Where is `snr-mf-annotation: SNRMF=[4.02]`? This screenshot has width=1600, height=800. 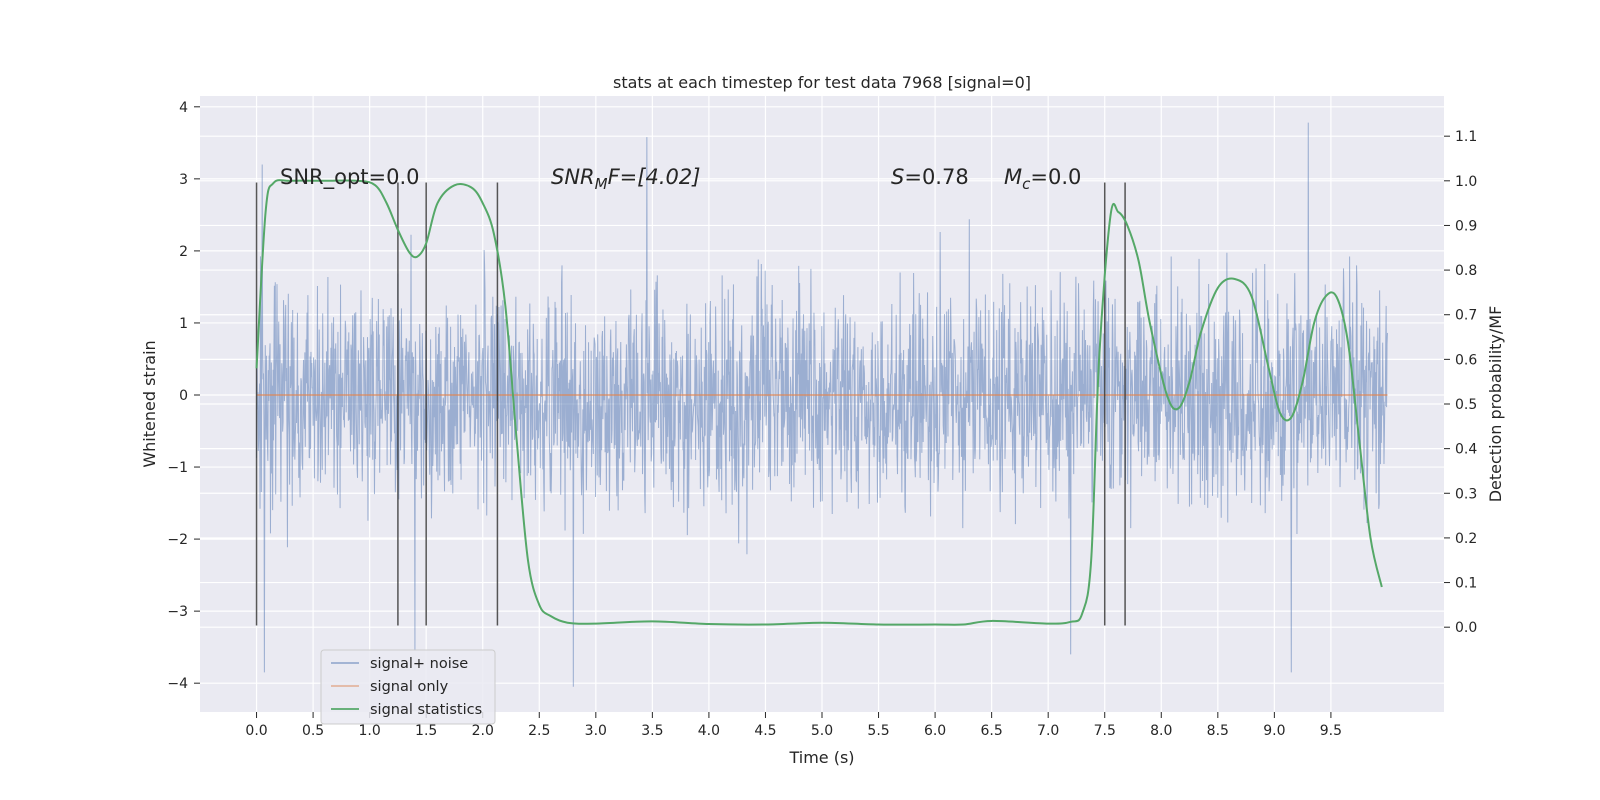
snr-mf-annotation: SNRMF=[4.02] is located at coordinates (625, 179).